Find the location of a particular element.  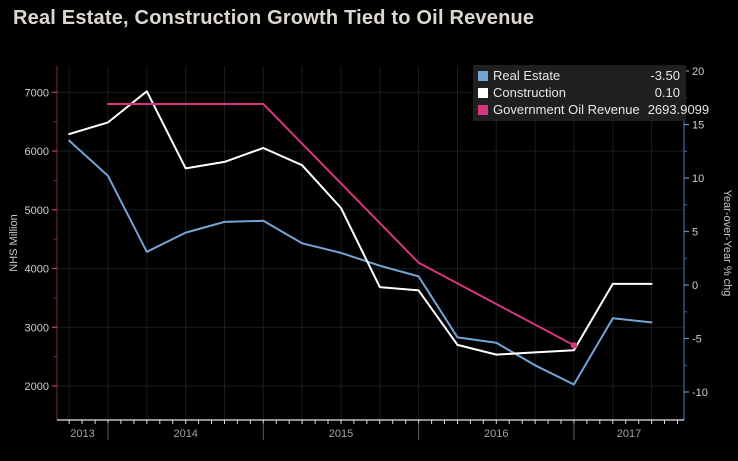

svg-text: 0 is located at coordinates (695, 286).